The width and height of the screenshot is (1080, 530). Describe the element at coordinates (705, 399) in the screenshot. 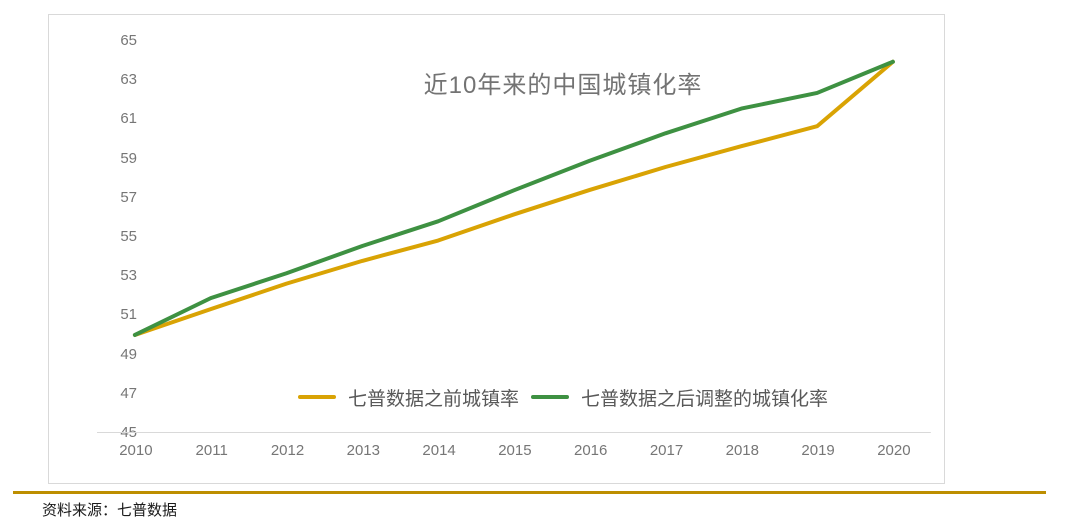

I see `legend-label-post-census: 七普数据之后调整的城镇化率` at that location.